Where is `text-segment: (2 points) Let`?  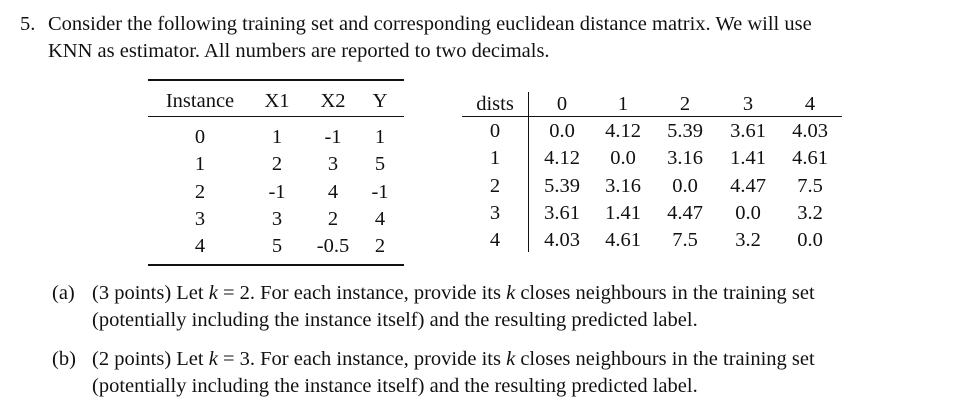
text-segment: (2 points) Let is located at coordinates (150, 359).